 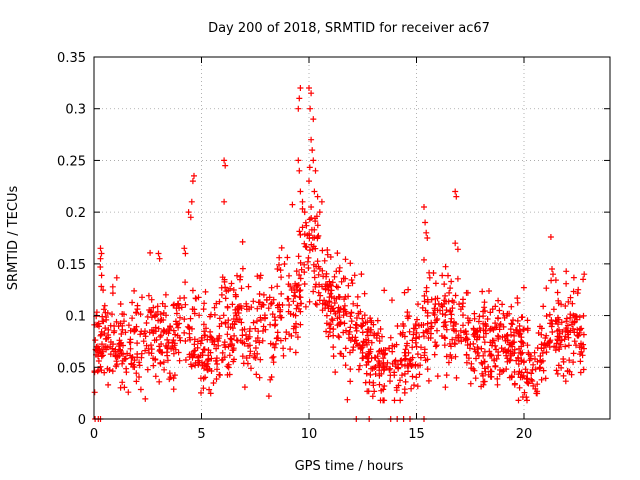 What do you see at coordinates (416, 434) in the screenshot?
I see `x-tick-label: 15` at bounding box center [416, 434].